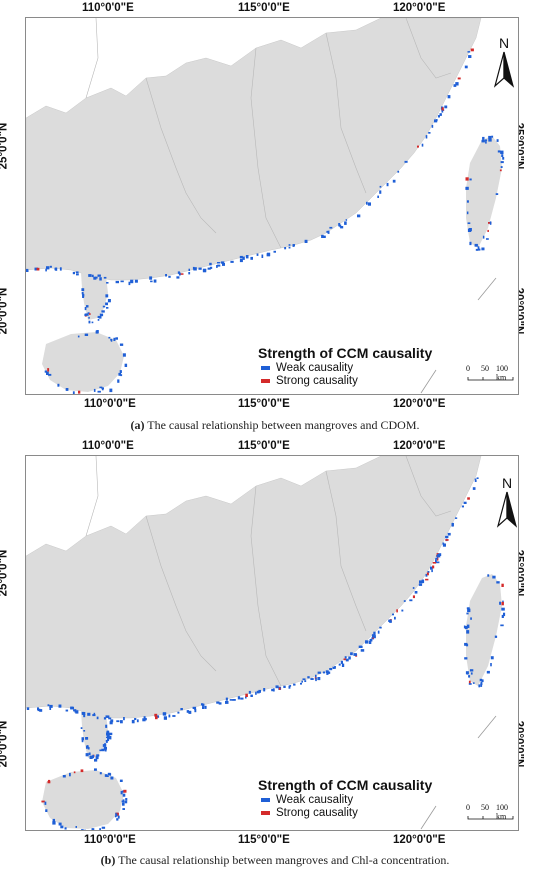 This screenshot has height=877, width=550. I want to click on left-latitude-label-25: 25°0'0"N, so click(5, 146).